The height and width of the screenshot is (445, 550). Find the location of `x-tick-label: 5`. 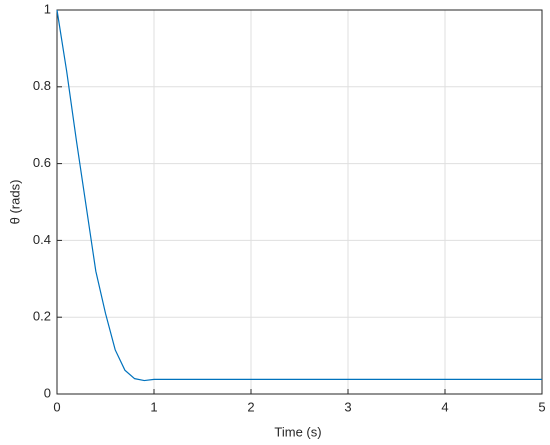

x-tick-label: 5 is located at coordinates (541, 406).